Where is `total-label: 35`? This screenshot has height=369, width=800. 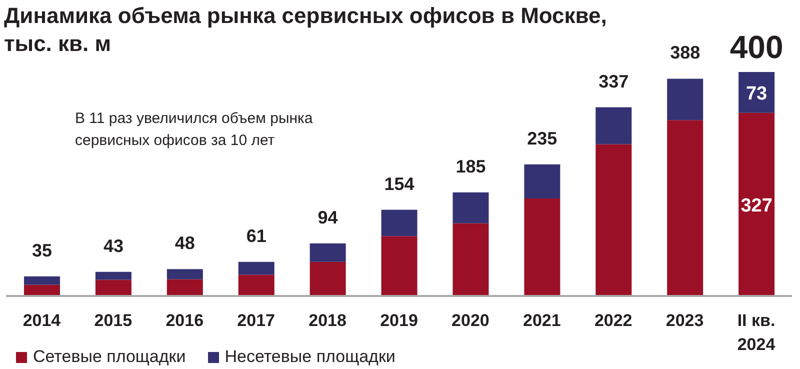
total-label: 35 is located at coordinates (42, 250).